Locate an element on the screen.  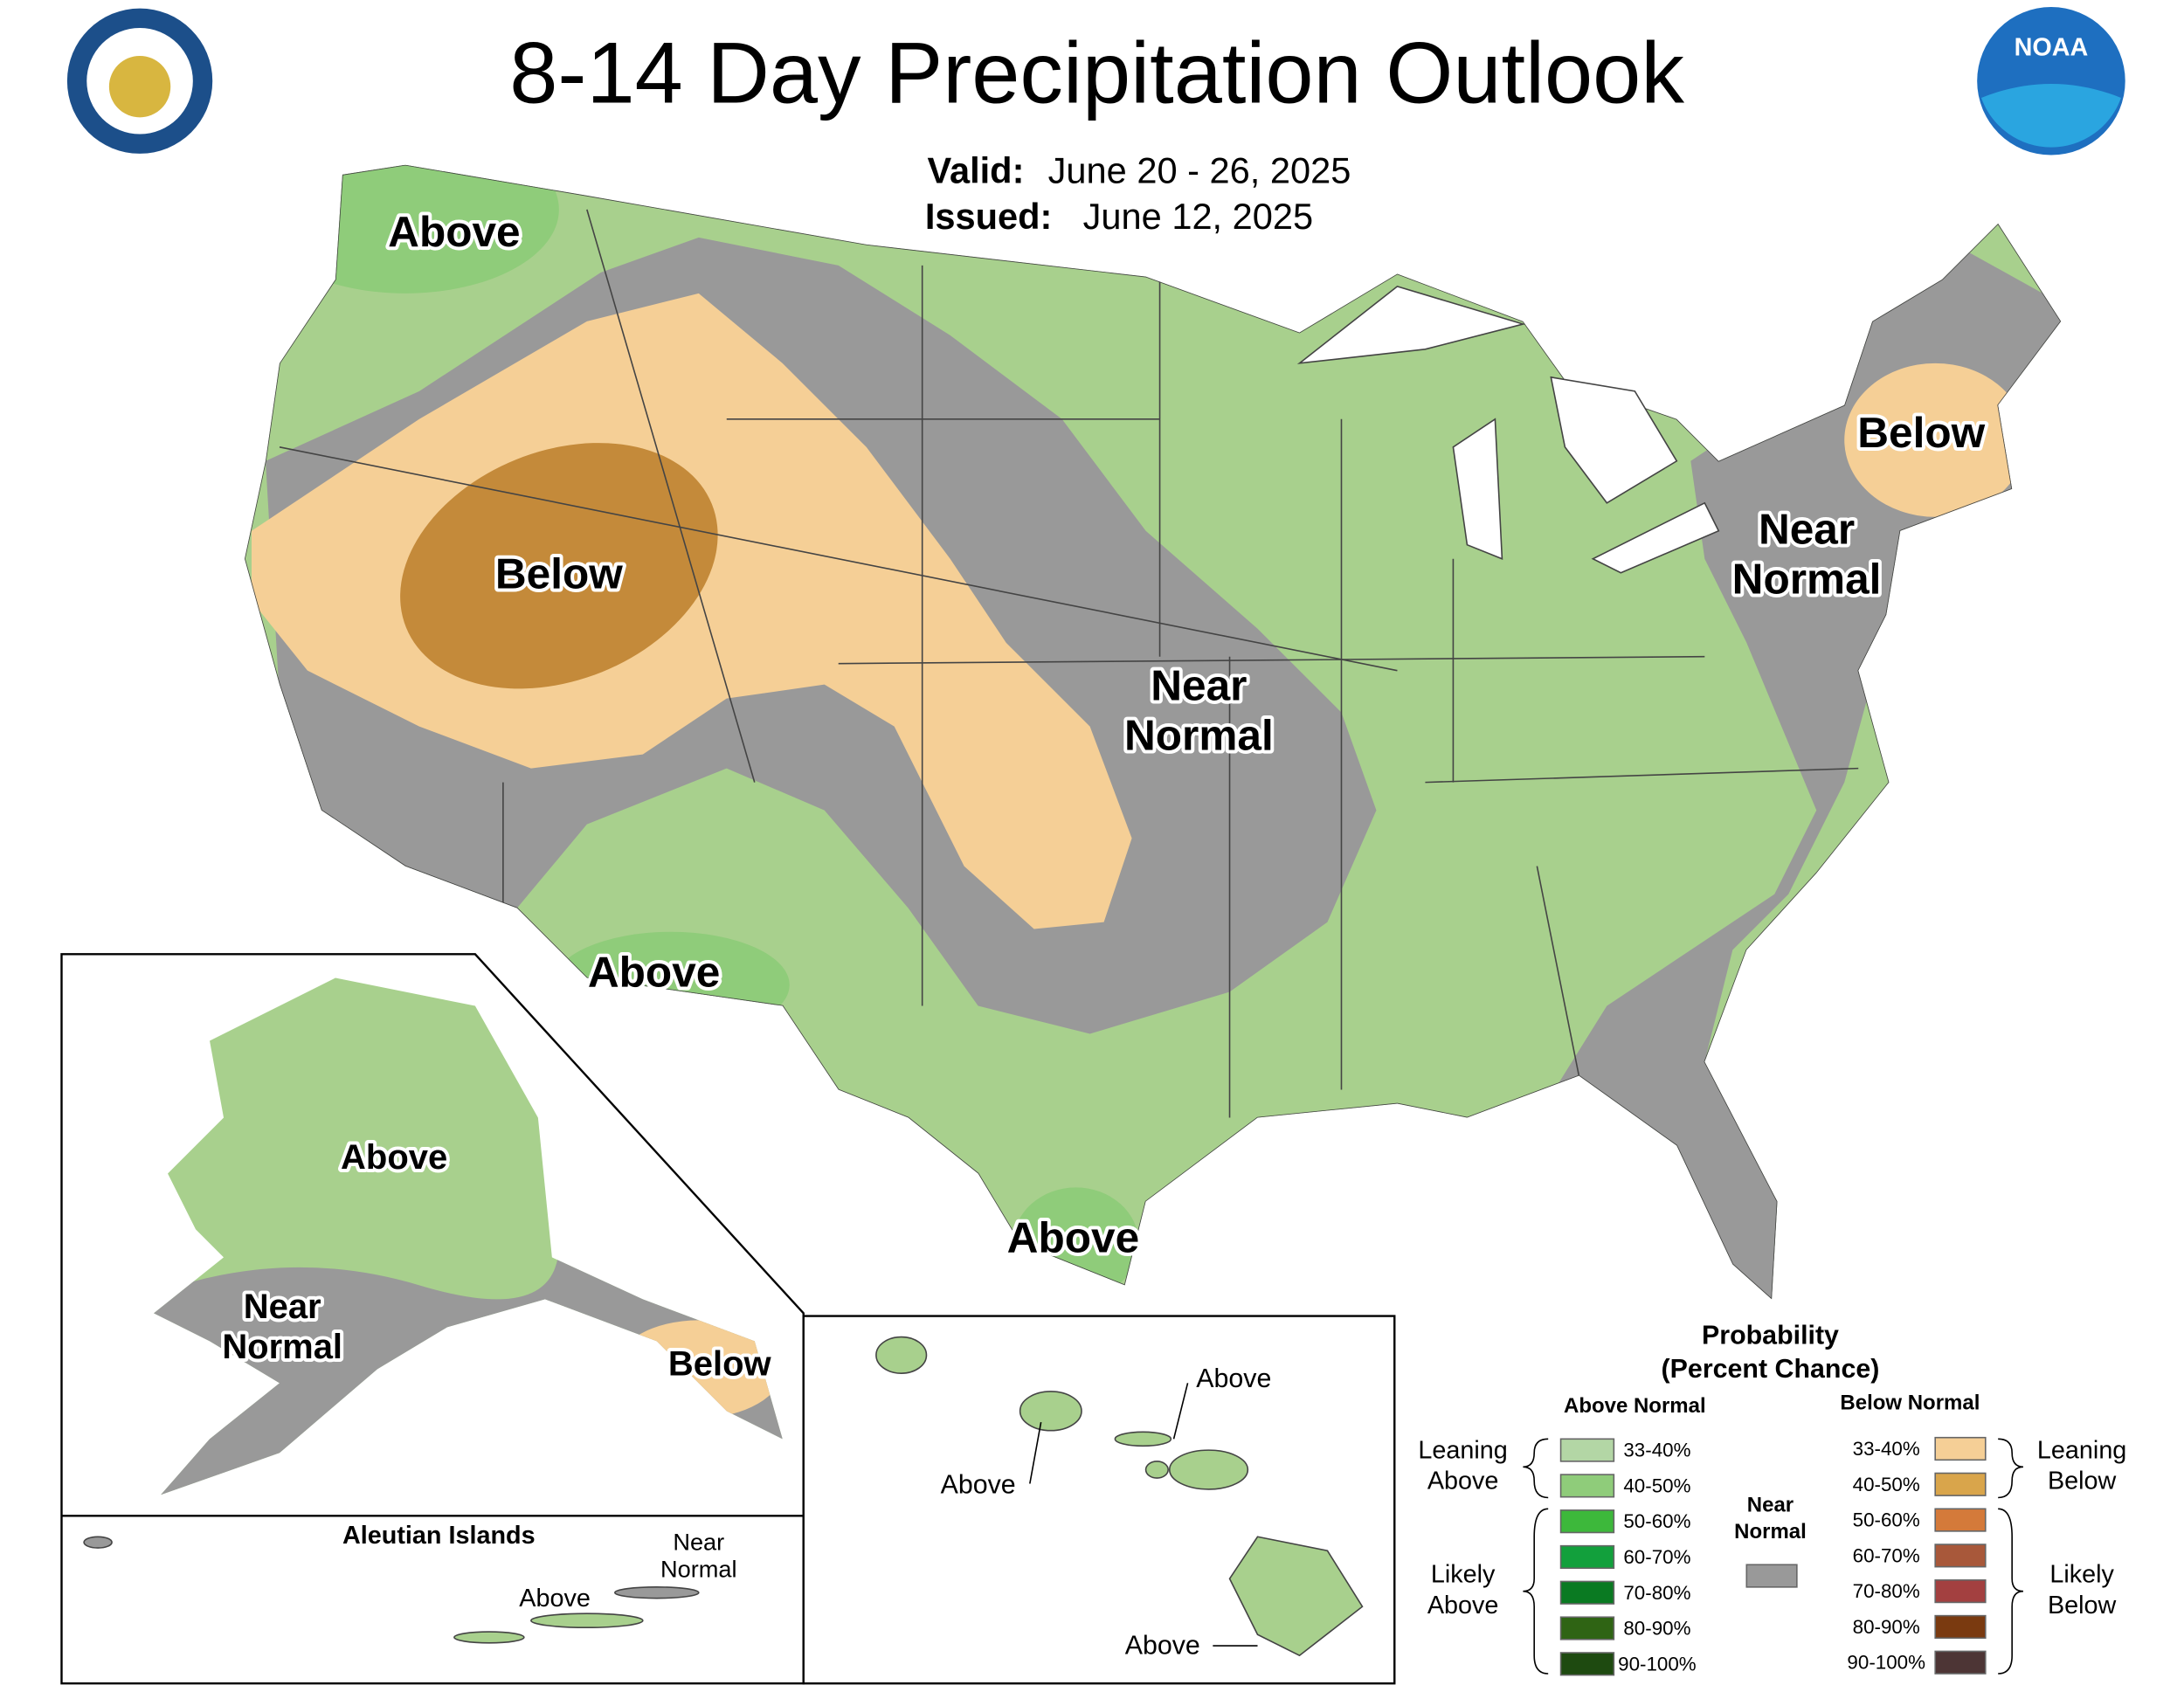
hawaii is located at coordinates (1119, 1496).